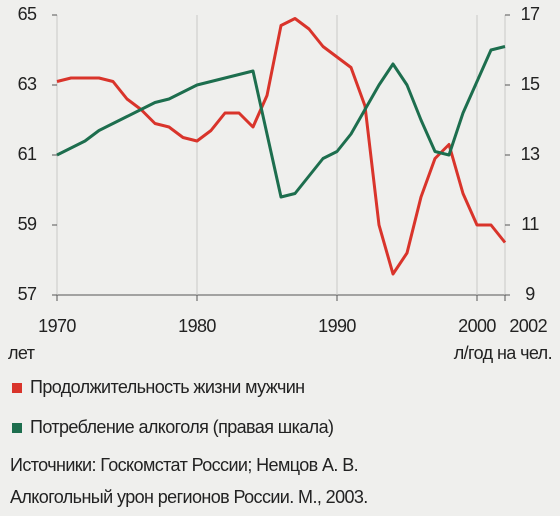  What do you see at coordinates (27, 224) in the screenshot?
I see `y-tick-label: 59` at bounding box center [27, 224].